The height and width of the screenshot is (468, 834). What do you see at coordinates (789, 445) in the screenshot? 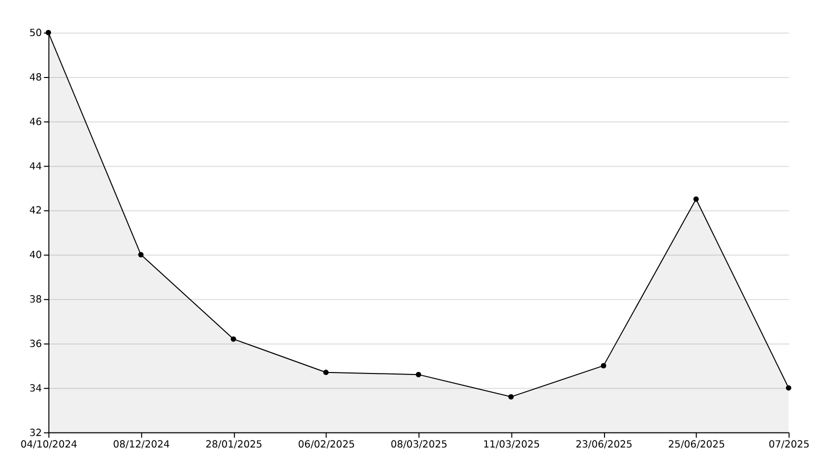
I see `x-tick-label: 07/2025` at bounding box center [789, 445].